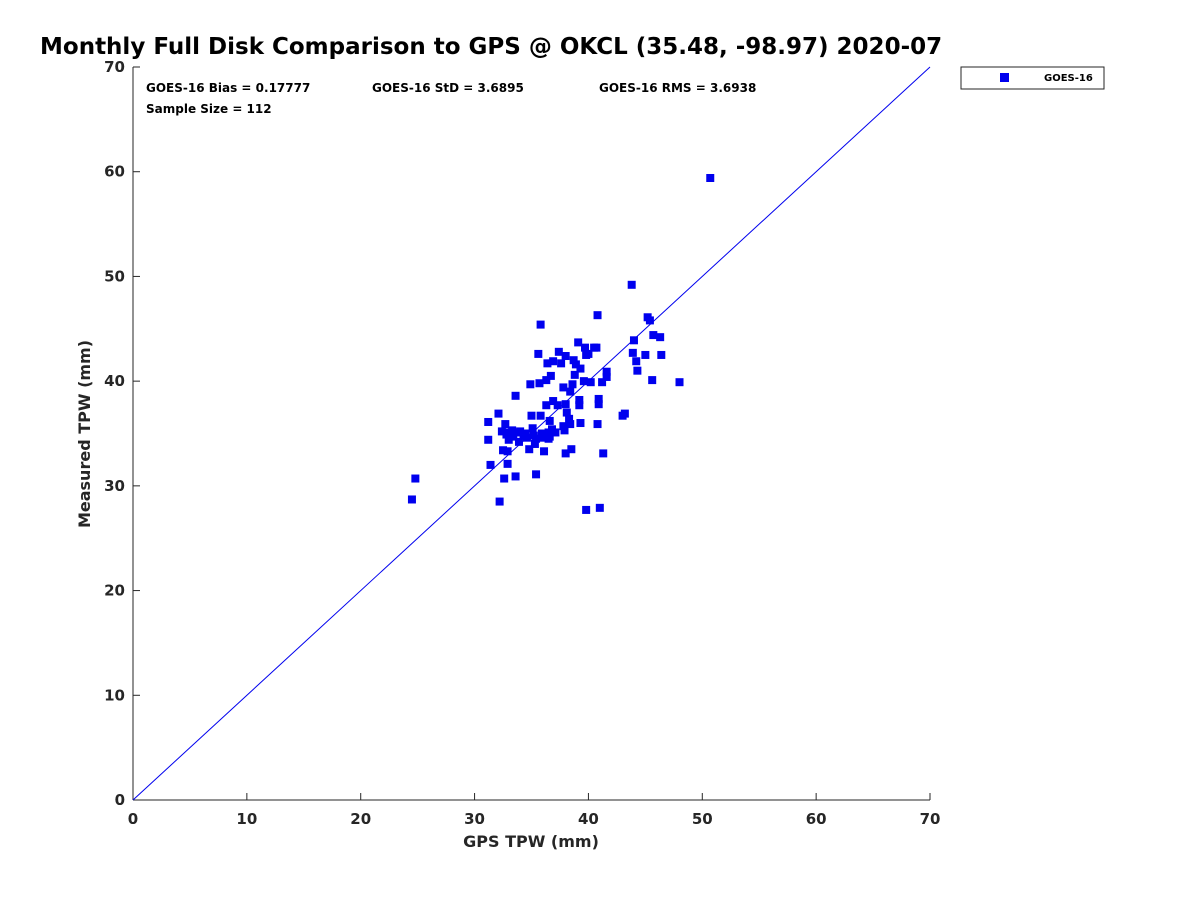 The image size is (1200, 900). I want to click on y-tick-label: 10, so click(114, 695).